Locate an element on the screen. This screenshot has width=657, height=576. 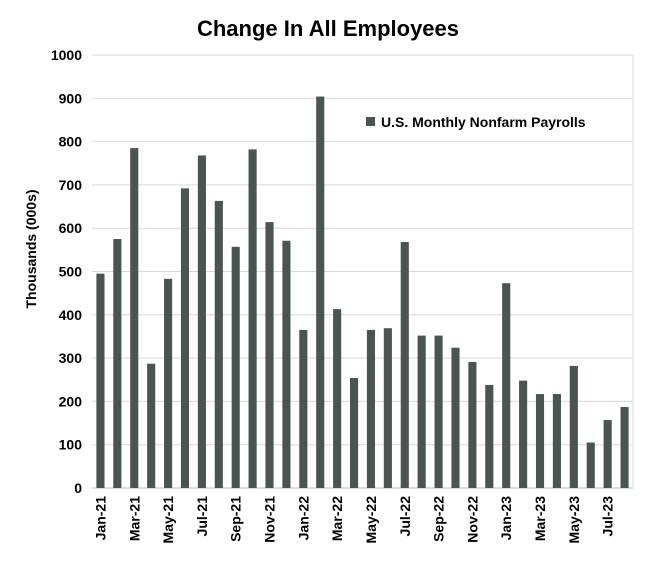
y-tick-label: 300 is located at coordinates (71, 358).